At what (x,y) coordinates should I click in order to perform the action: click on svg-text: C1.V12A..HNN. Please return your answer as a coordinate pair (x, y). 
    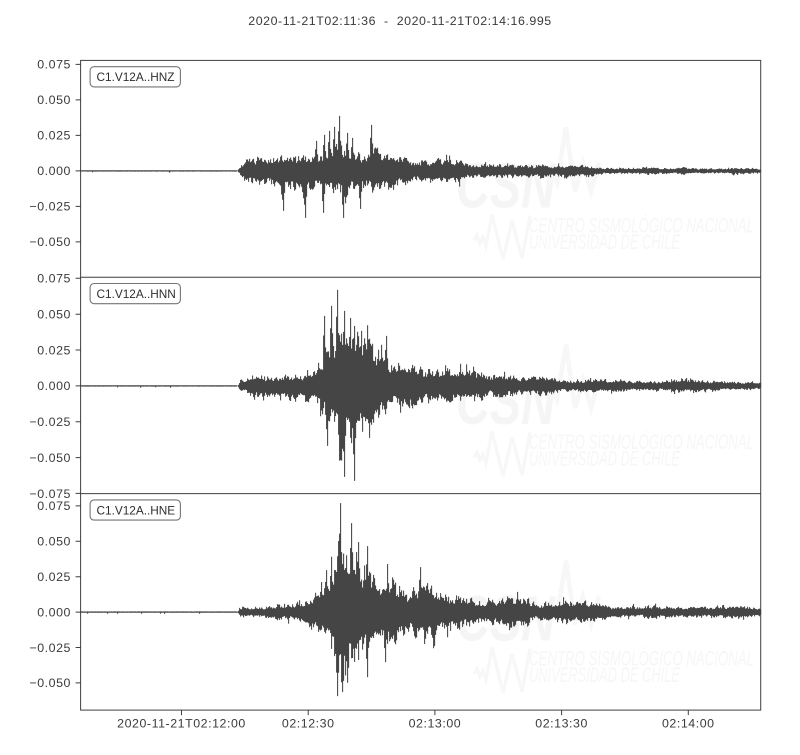
    Looking at the image, I should click on (136, 294).